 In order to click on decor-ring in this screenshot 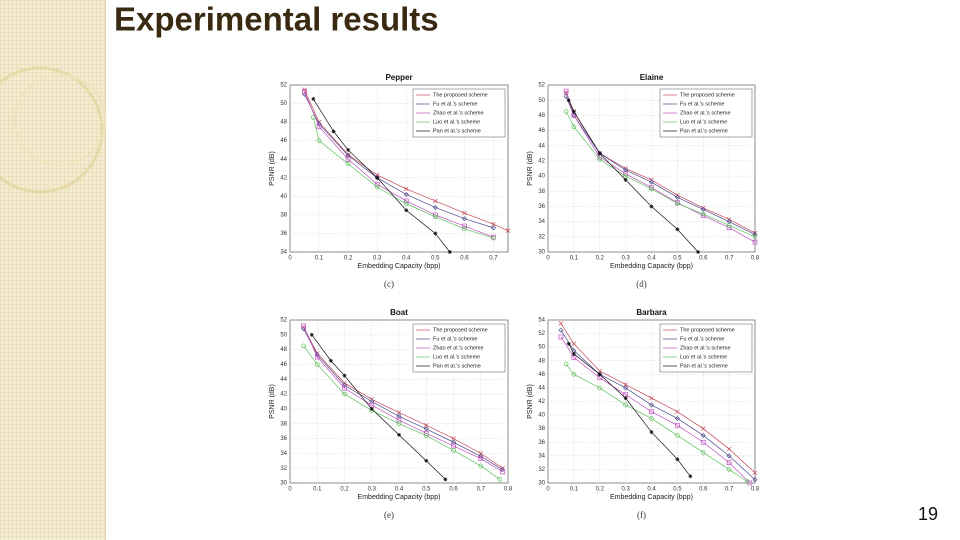, I will do `click(52, 130)`.